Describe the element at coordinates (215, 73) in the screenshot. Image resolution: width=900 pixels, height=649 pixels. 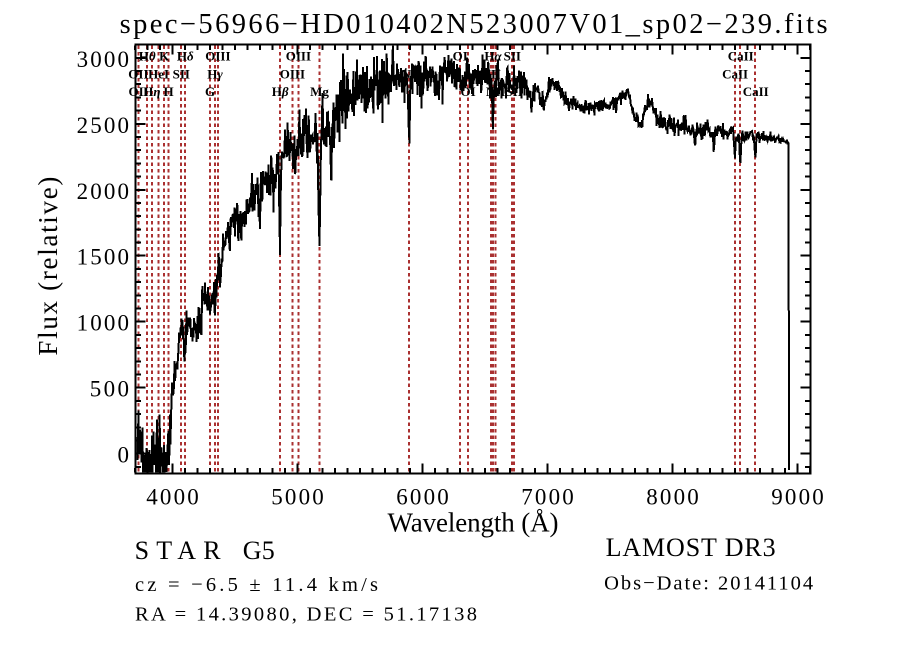
I see `svg-text: Hγ` at that location.